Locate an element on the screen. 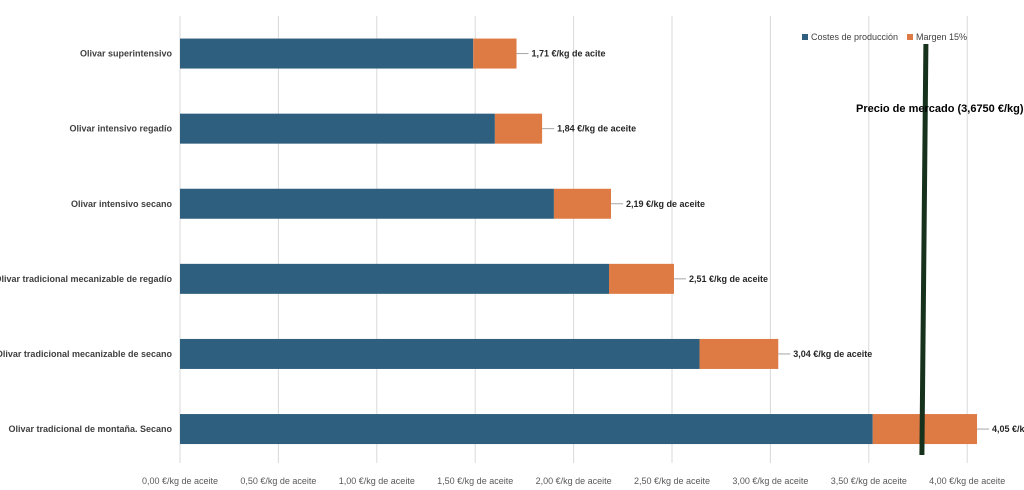 The width and height of the screenshot is (1024, 490). data-label: 4,05 €/kg de aciete is located at coordinates (1008, 429).